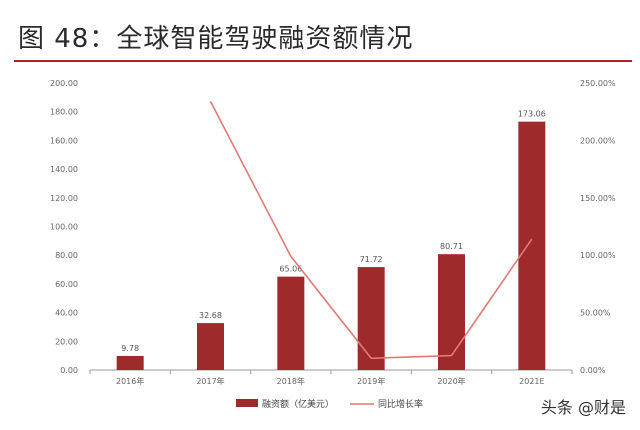 The height and width of the screenshot is (430, 640). What do you see at coordinates (451, 246) in the screenshot?
I see `bar-data-label: 80.71` at bounding box center [451, 246].